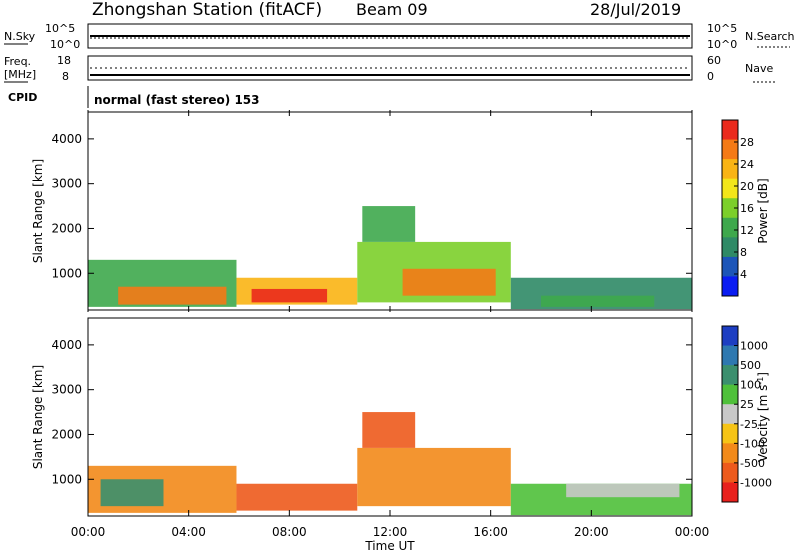  What do you see at coordinates (390, 36) in the screenshot?
I see `nsky-frame` at bounding box center [390, 36].